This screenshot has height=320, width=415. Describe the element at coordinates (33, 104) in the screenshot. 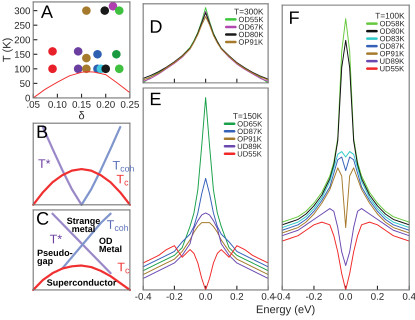

I see `x-tick-label: .05` at that location.